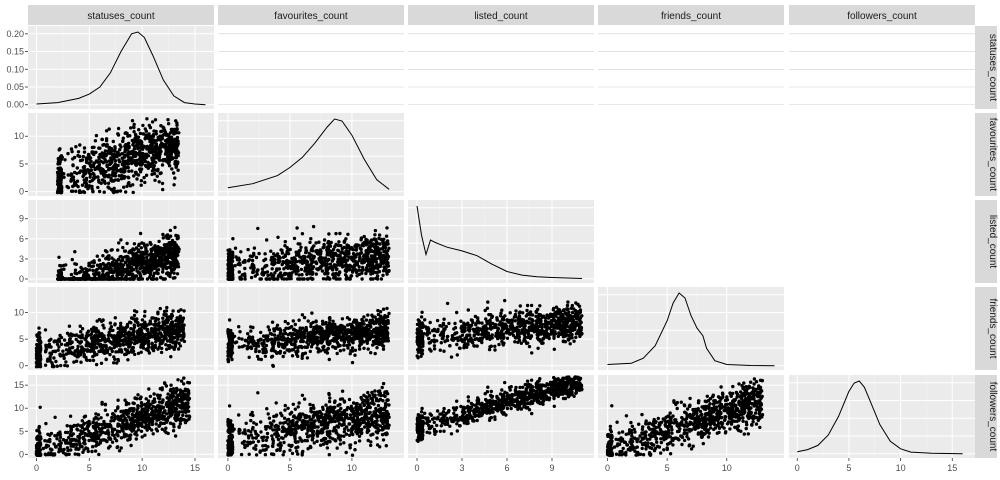 The width and height of the screenshot is (1000, 480). Describe the element at coordinates (311, 241) in the screenshot. I see `scatter-panel-listed_count-favourites_count` at that location.